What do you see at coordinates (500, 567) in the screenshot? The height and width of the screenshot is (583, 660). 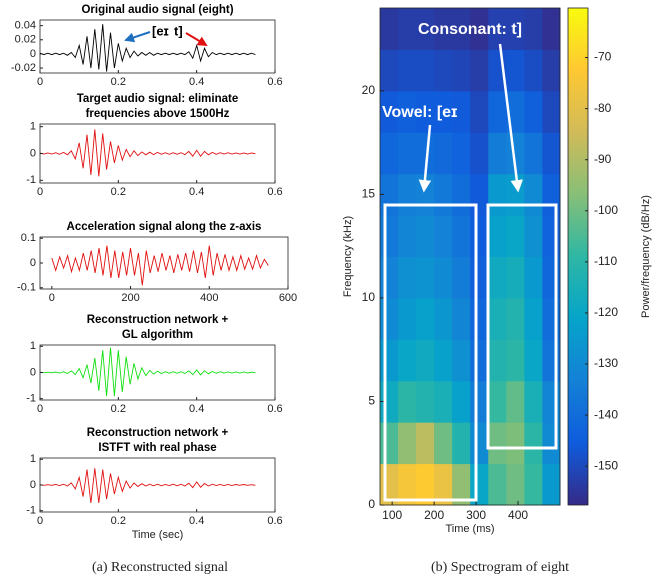 I see `caption: (b) Spectrogram of eight` at bounding box center [500, 567].